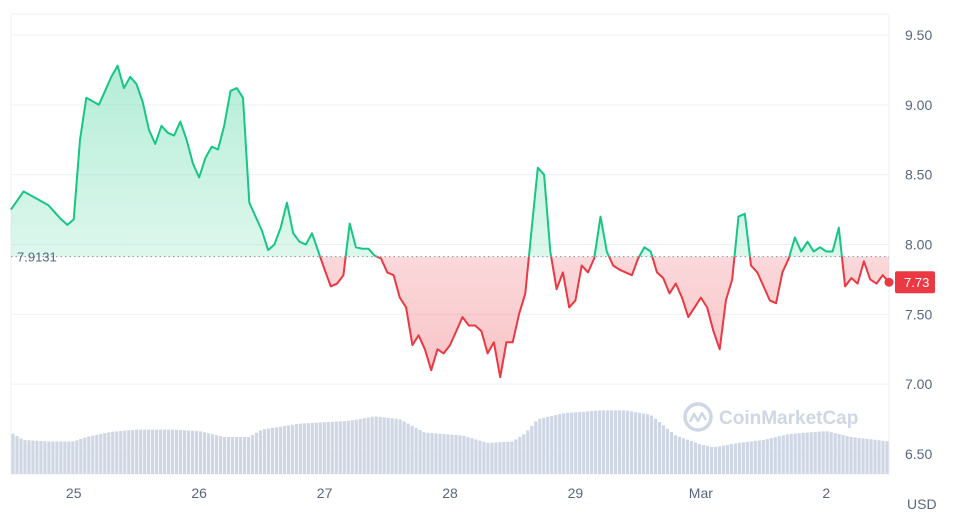 The height and width of the screenshot is (526, 958). Describe the element at coordinates (916, 282) in the screenshot. I see `last-price-badge-text: 7.73` at that location.